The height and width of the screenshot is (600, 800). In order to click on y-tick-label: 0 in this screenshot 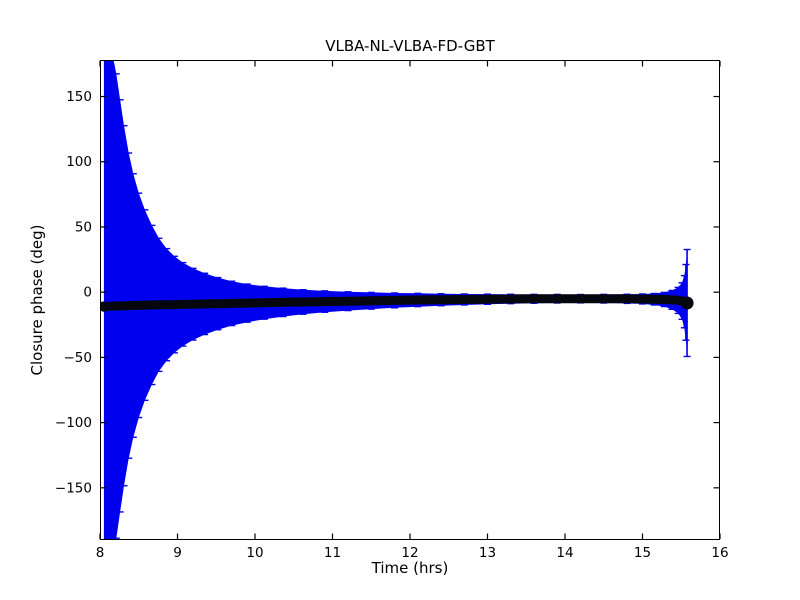, I will do `click(87, 293)`.